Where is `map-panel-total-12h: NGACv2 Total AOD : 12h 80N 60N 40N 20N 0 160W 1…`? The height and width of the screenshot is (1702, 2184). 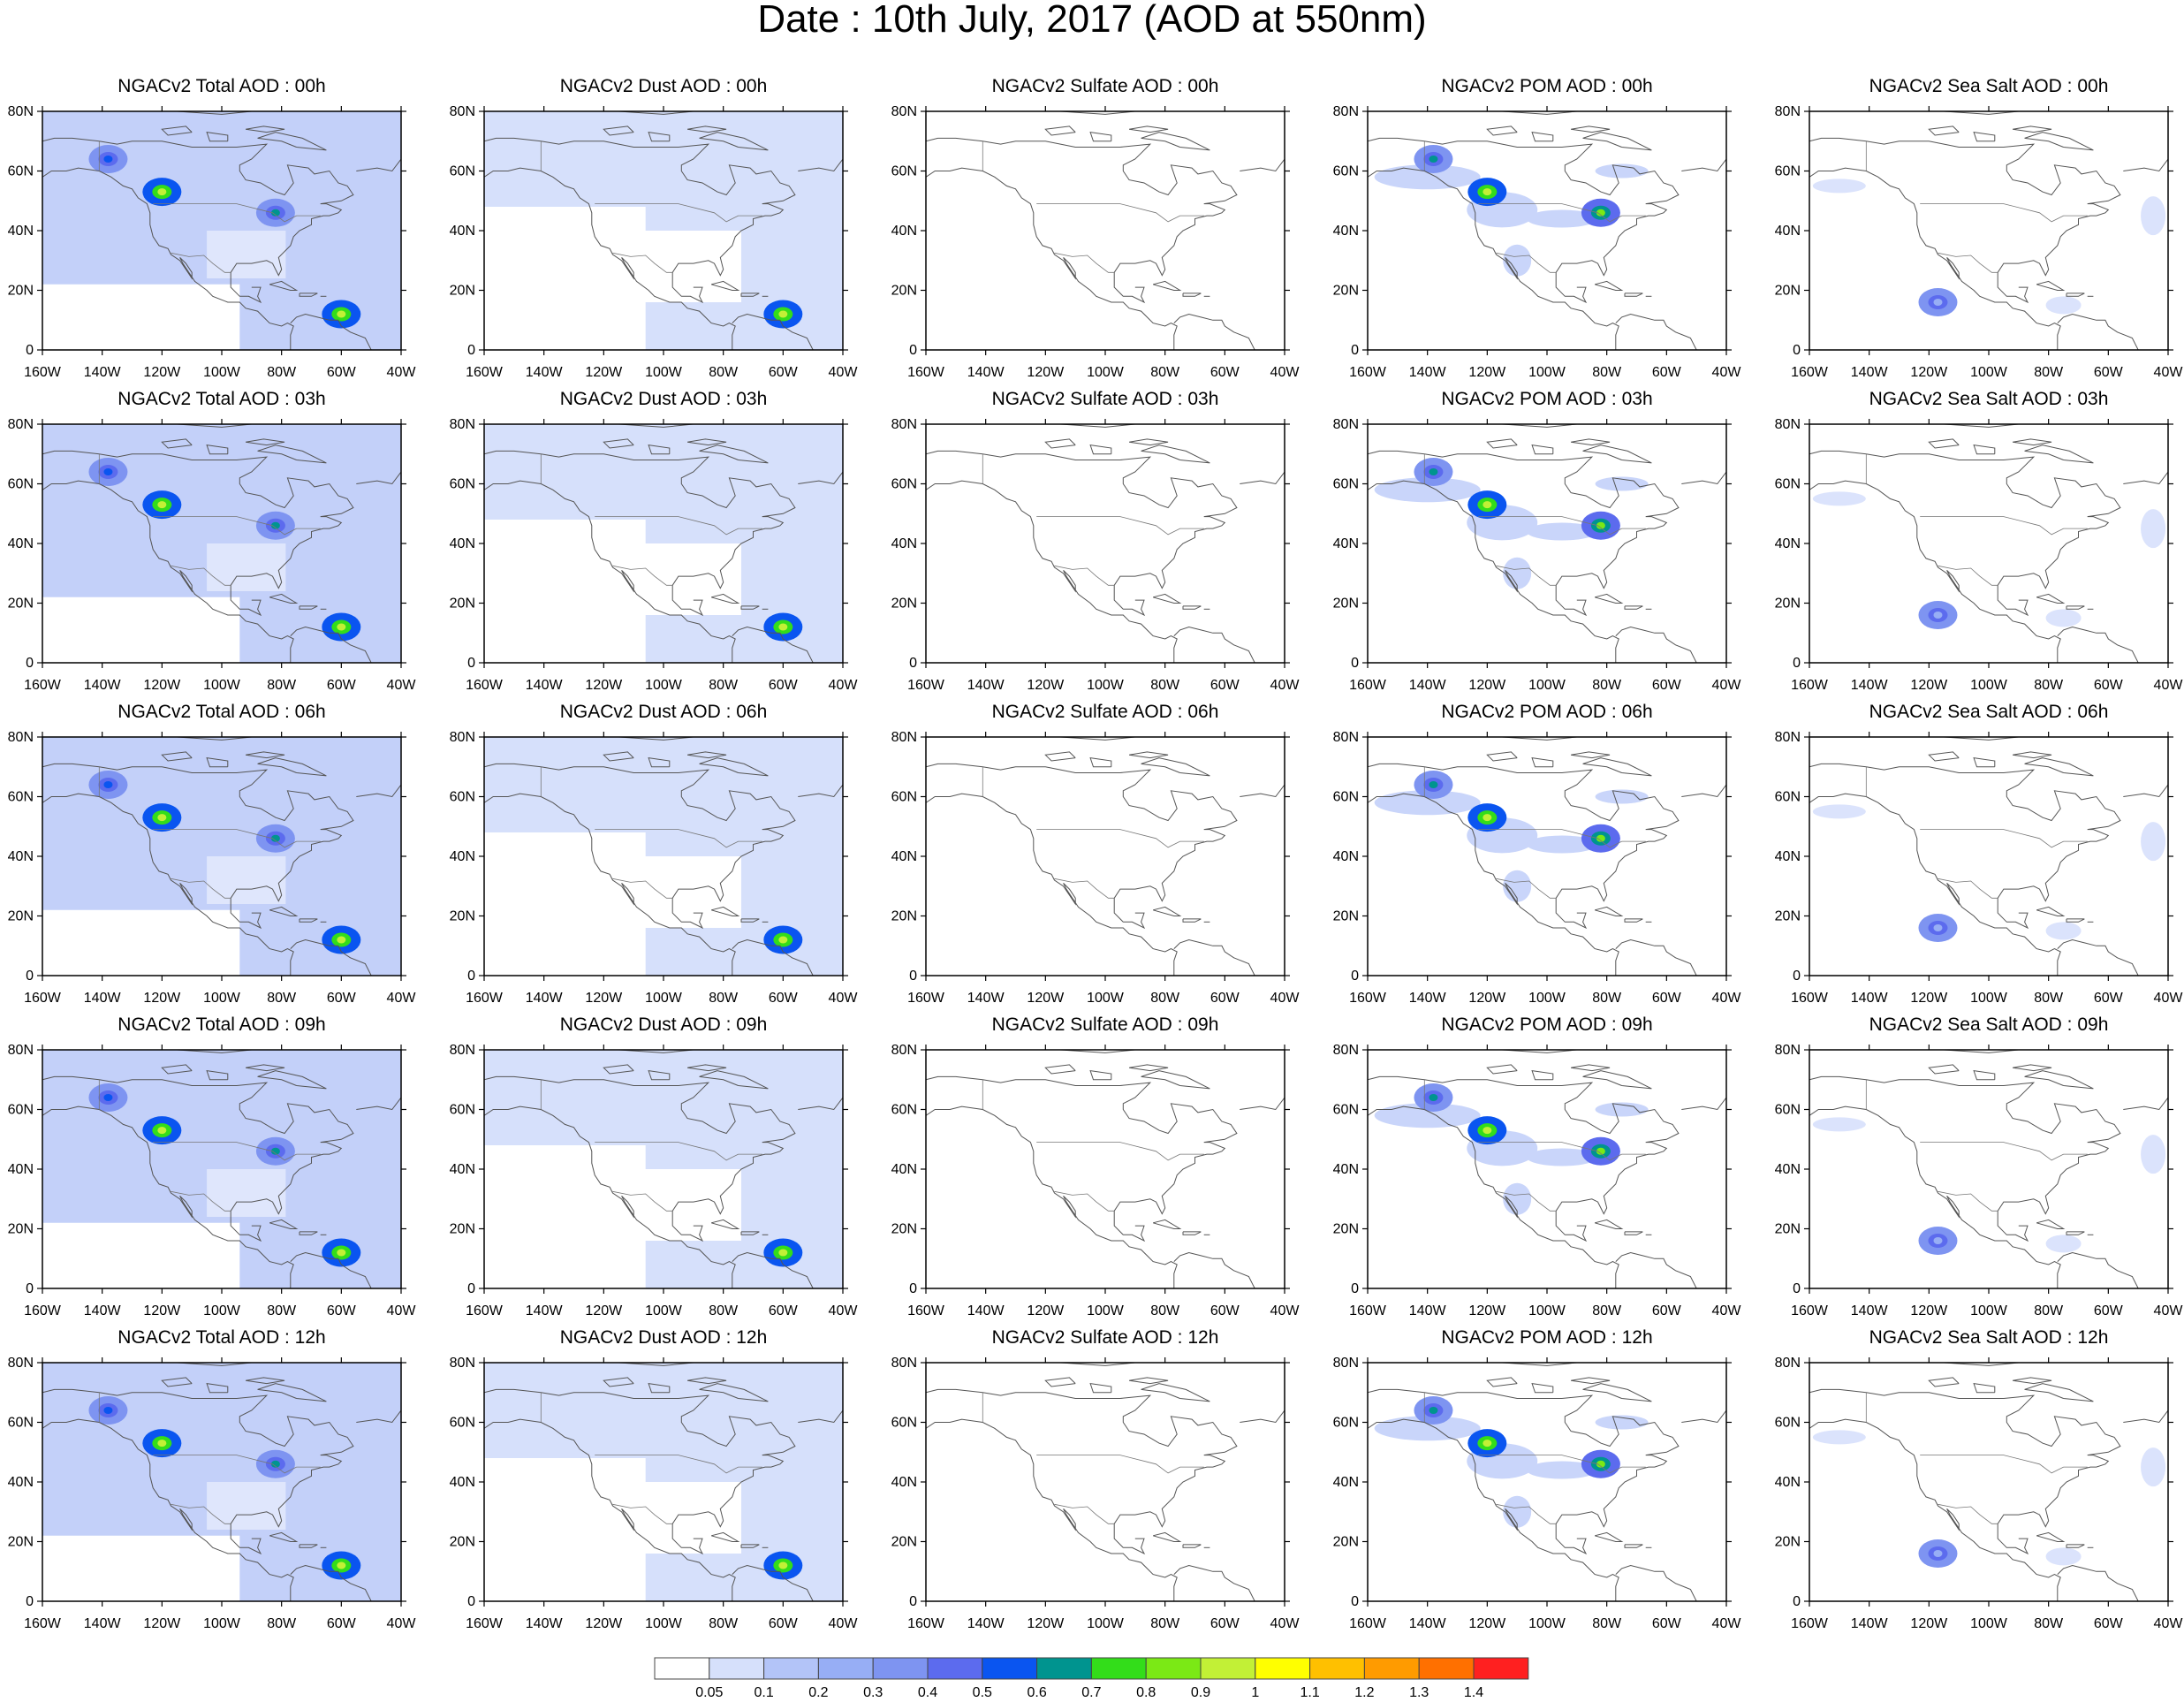 map-panel-total-12h: NGACv2 Total AOD : 12h 80N 60N 40N 20N 0 160W 1… is located at coordinates (246, 1482).